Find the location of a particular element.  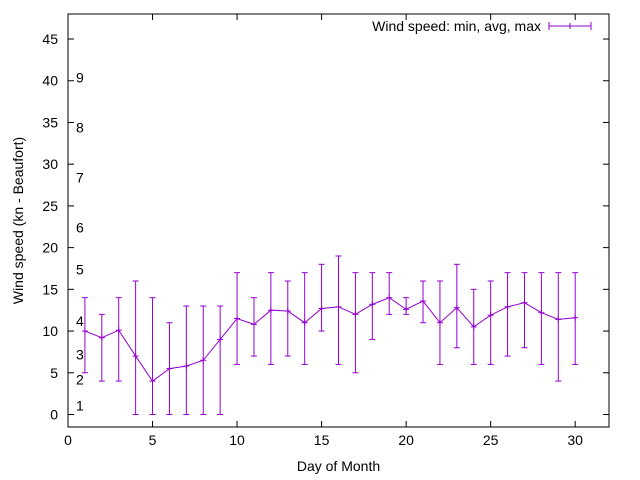

x-tick-label: 30 is located at coordinates (575, 440).